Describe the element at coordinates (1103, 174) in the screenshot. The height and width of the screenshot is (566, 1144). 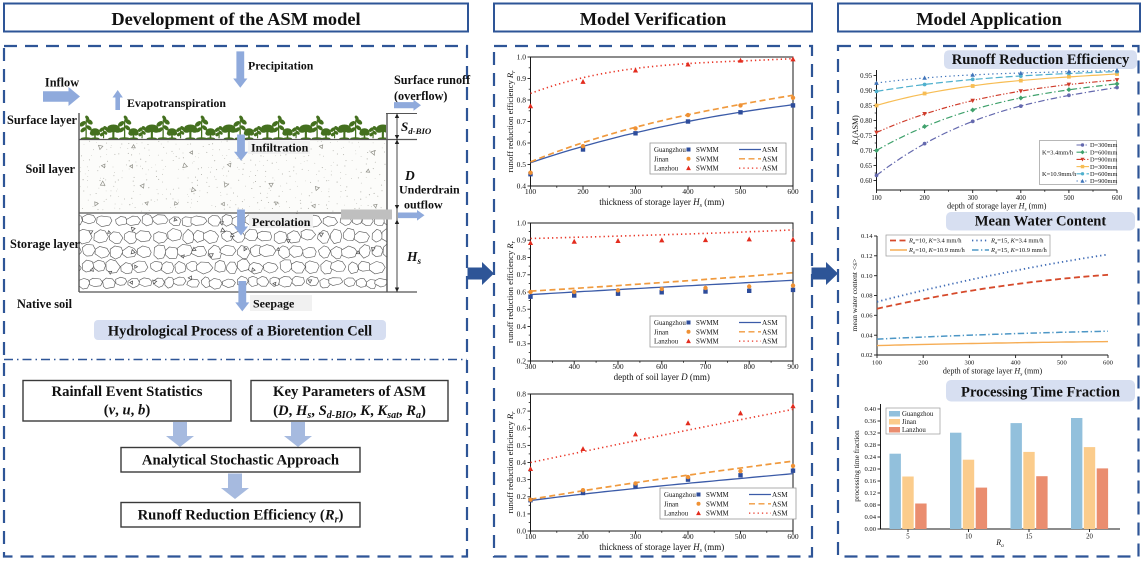
I see `svg-text: D=600mm` at that location.